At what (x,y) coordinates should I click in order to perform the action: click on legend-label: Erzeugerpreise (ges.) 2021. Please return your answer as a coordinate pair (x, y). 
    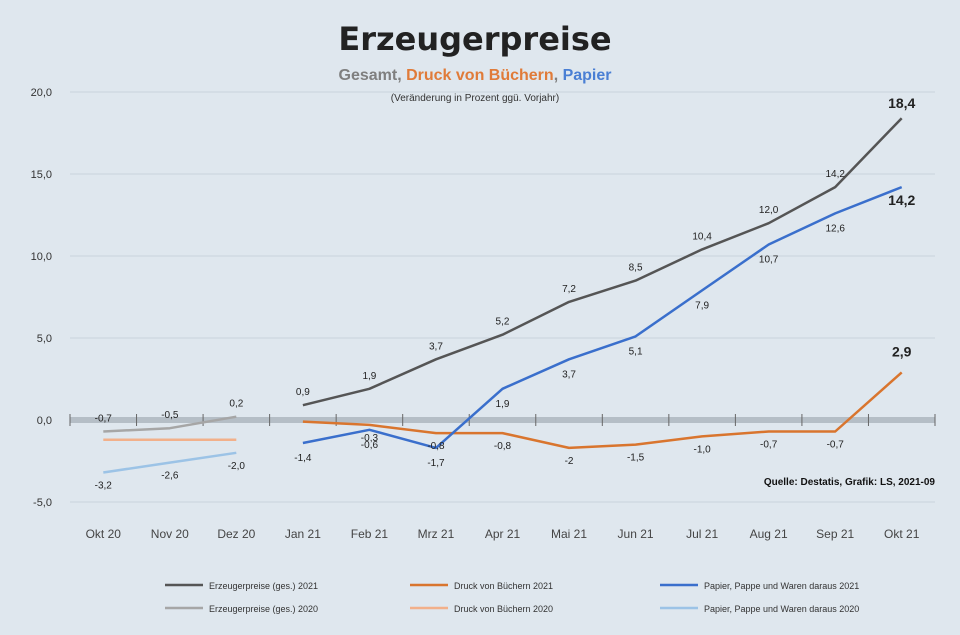
    Looking at the image, I should click on (263, 586).